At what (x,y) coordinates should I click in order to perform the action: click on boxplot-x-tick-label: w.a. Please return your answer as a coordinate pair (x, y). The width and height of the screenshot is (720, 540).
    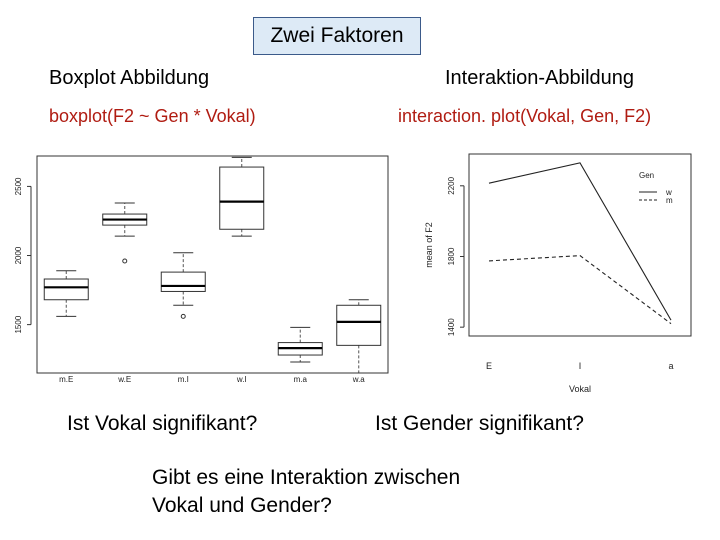
    Looking at the image, I should click on (359, 379).